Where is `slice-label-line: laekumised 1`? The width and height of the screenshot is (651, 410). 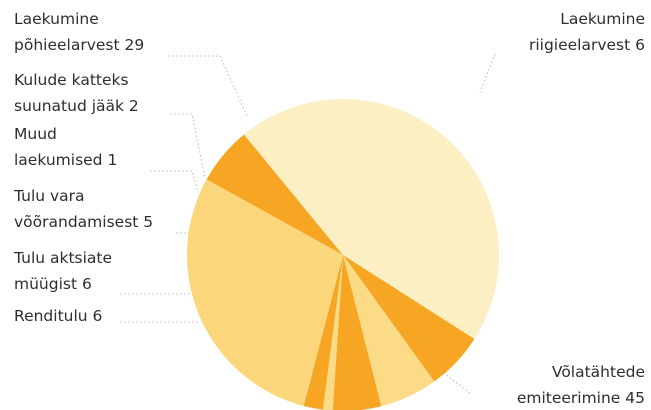
slice-label-line: laekumised 1 is located at coordinates (65, 160).